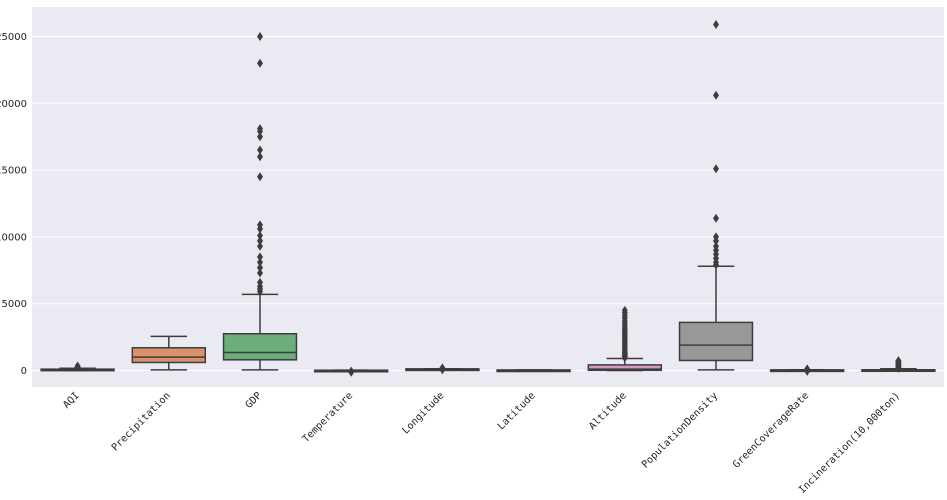  What do you see at coordinates (13, 104) in the screenshot?
I see `y-tick-label: 20000` at bounding box center [13, 104].